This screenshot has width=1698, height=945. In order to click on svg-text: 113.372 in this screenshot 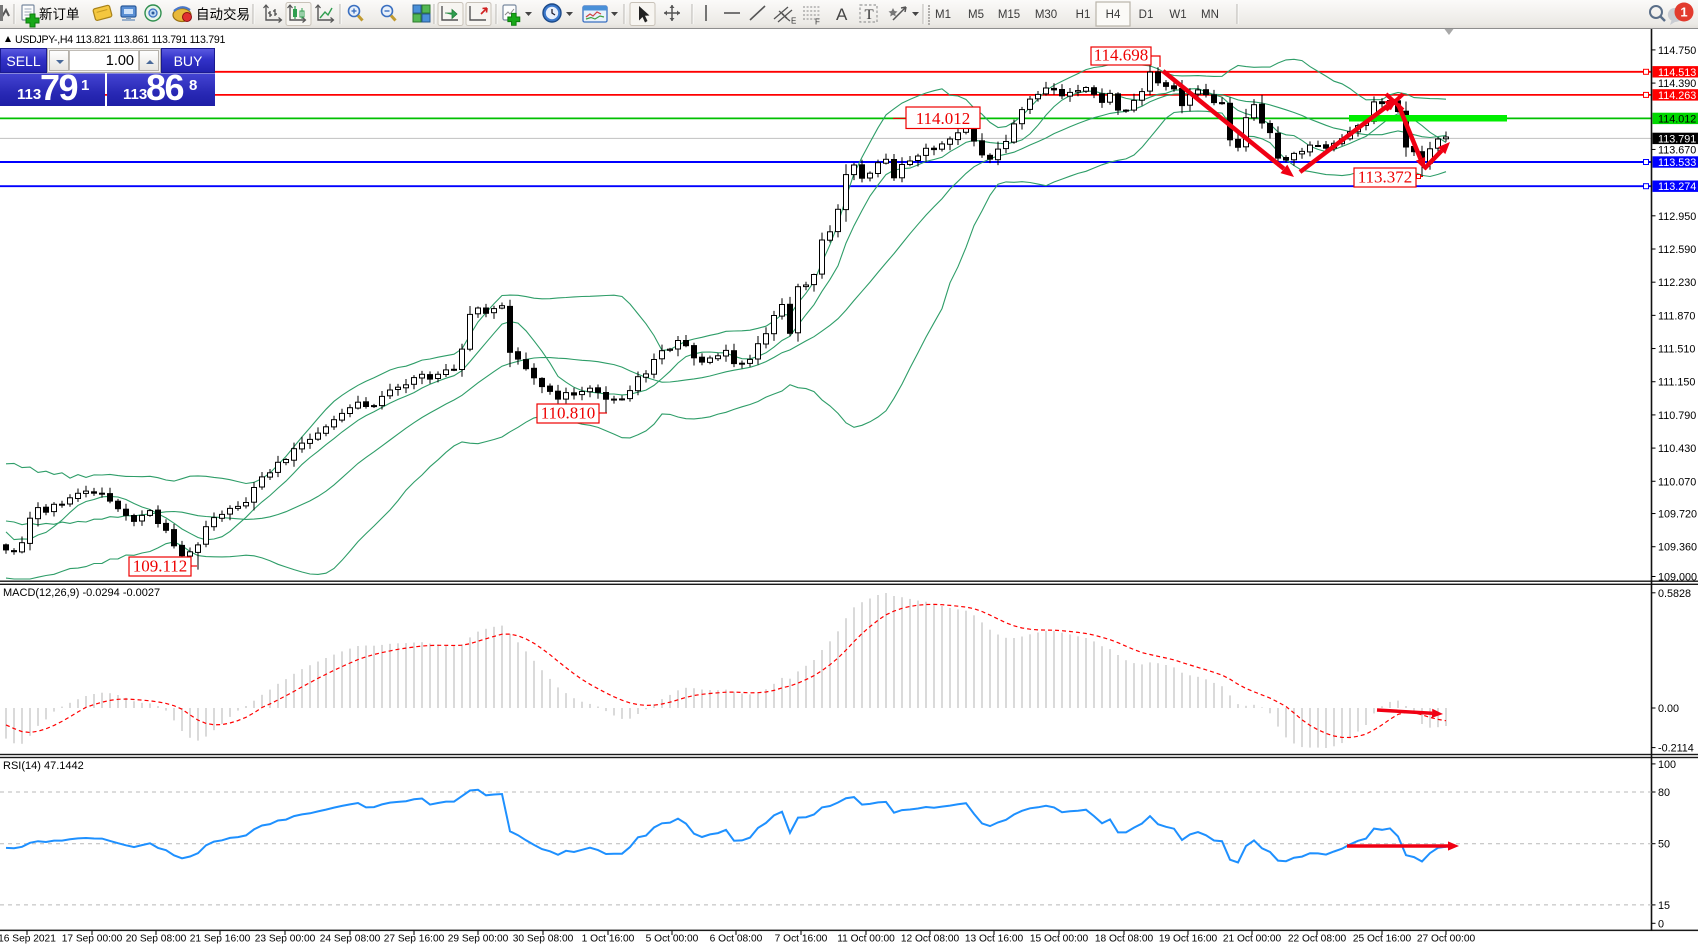, I will do `click(1385, 177)`.